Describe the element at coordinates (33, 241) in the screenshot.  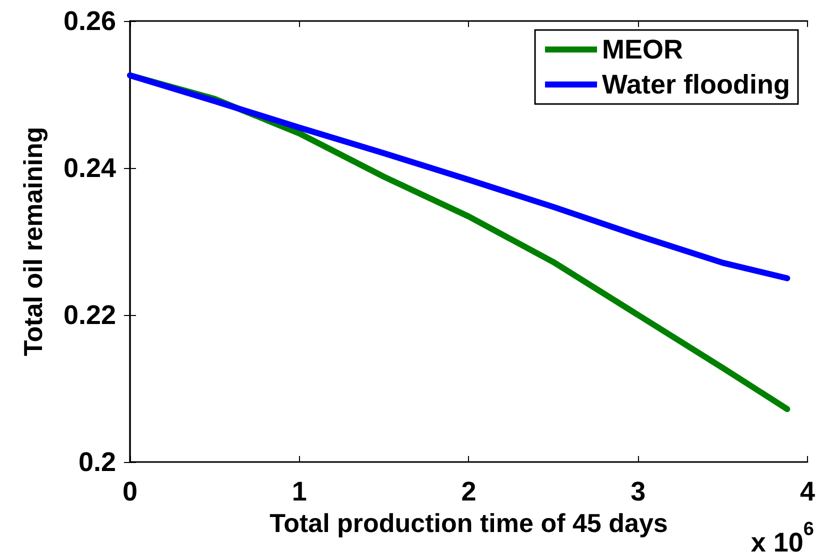
I see `y-axis-title: Total oil remaining` at that location.